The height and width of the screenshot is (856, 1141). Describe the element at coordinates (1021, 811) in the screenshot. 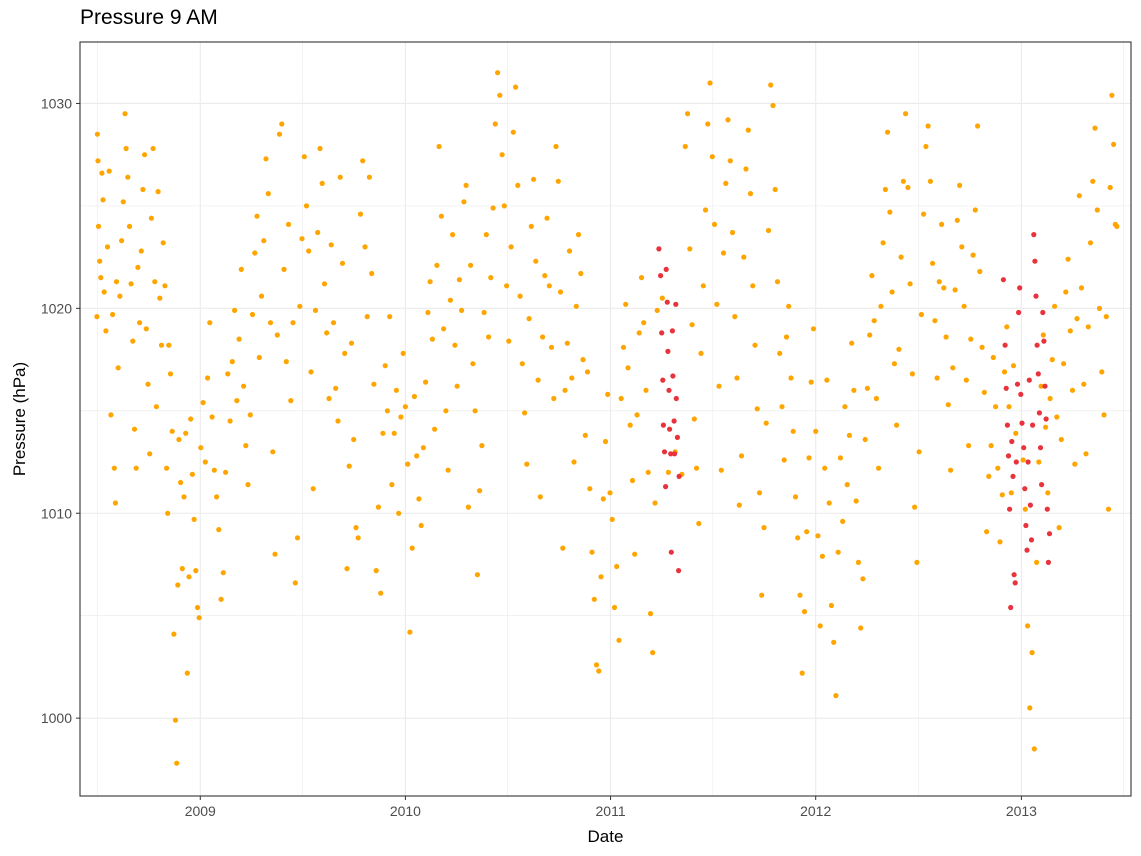

I see `x-tick-label: 2013` at that location.